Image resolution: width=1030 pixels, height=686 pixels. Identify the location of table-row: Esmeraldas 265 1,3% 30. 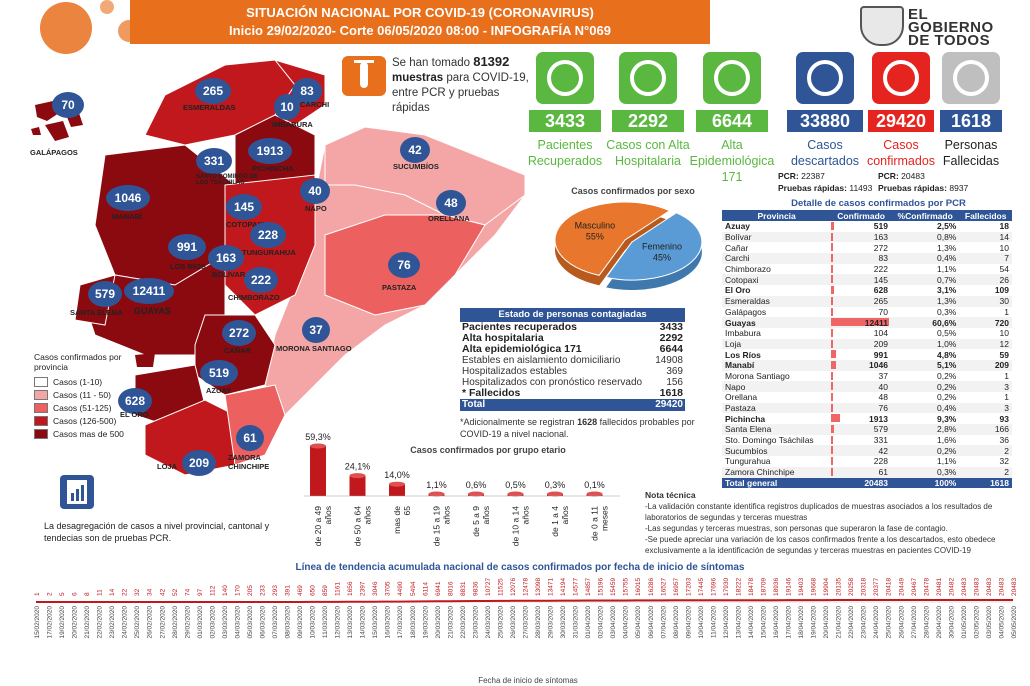
(867, 301).